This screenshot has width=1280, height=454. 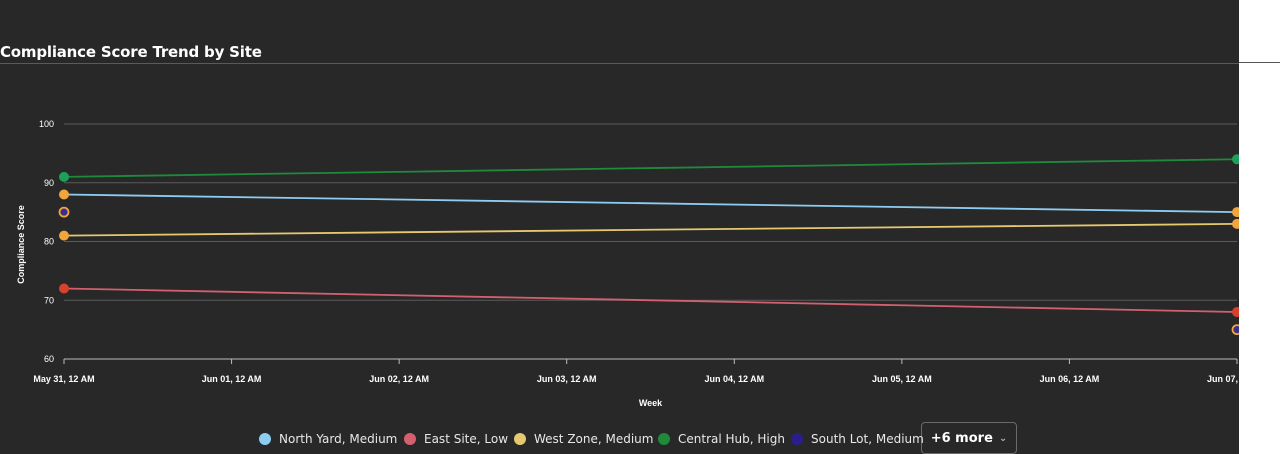 I want to click on page-divider, so click(x=1259, y=62).